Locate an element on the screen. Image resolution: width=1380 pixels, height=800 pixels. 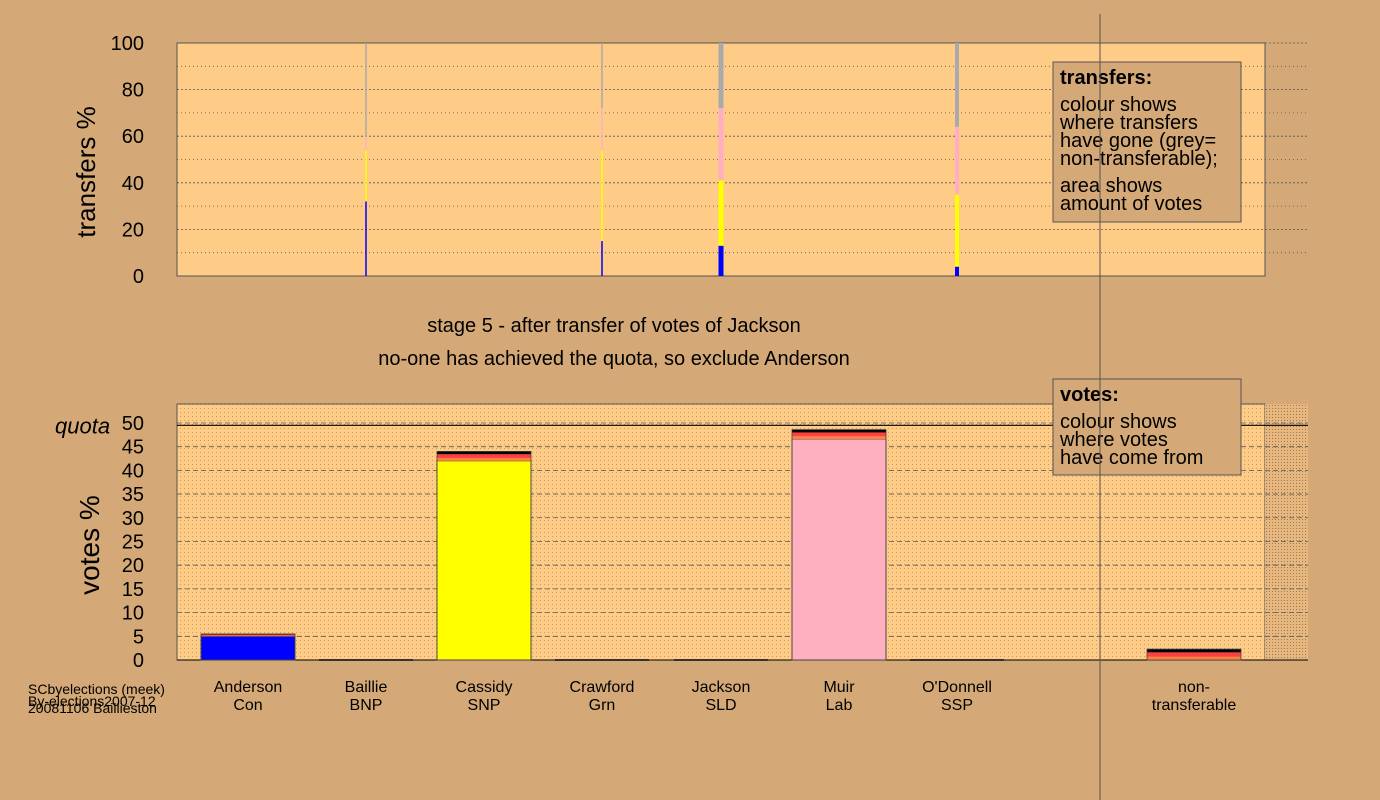
quota-label: quota is located at coordinates (82, 425).